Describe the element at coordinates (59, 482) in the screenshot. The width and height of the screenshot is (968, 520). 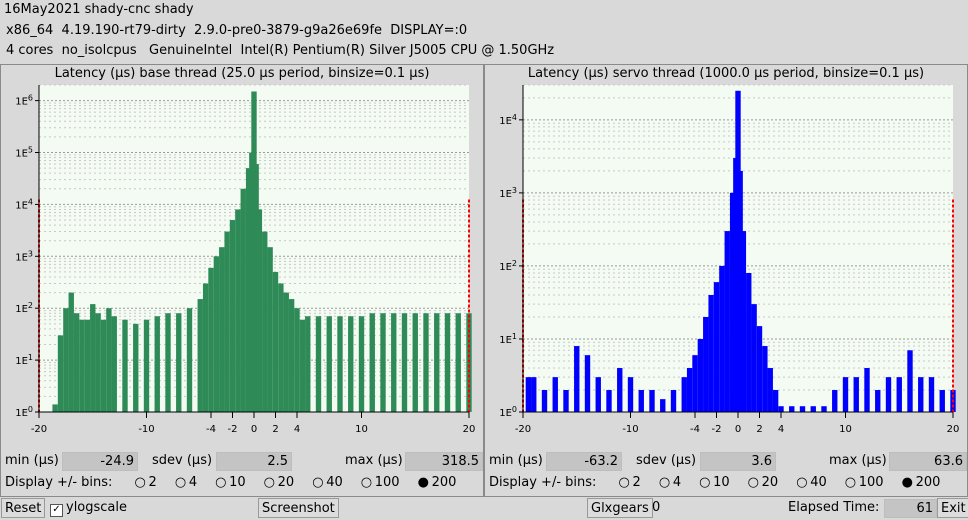
I see `base-bins-label: Display +/- bins:` at that location.